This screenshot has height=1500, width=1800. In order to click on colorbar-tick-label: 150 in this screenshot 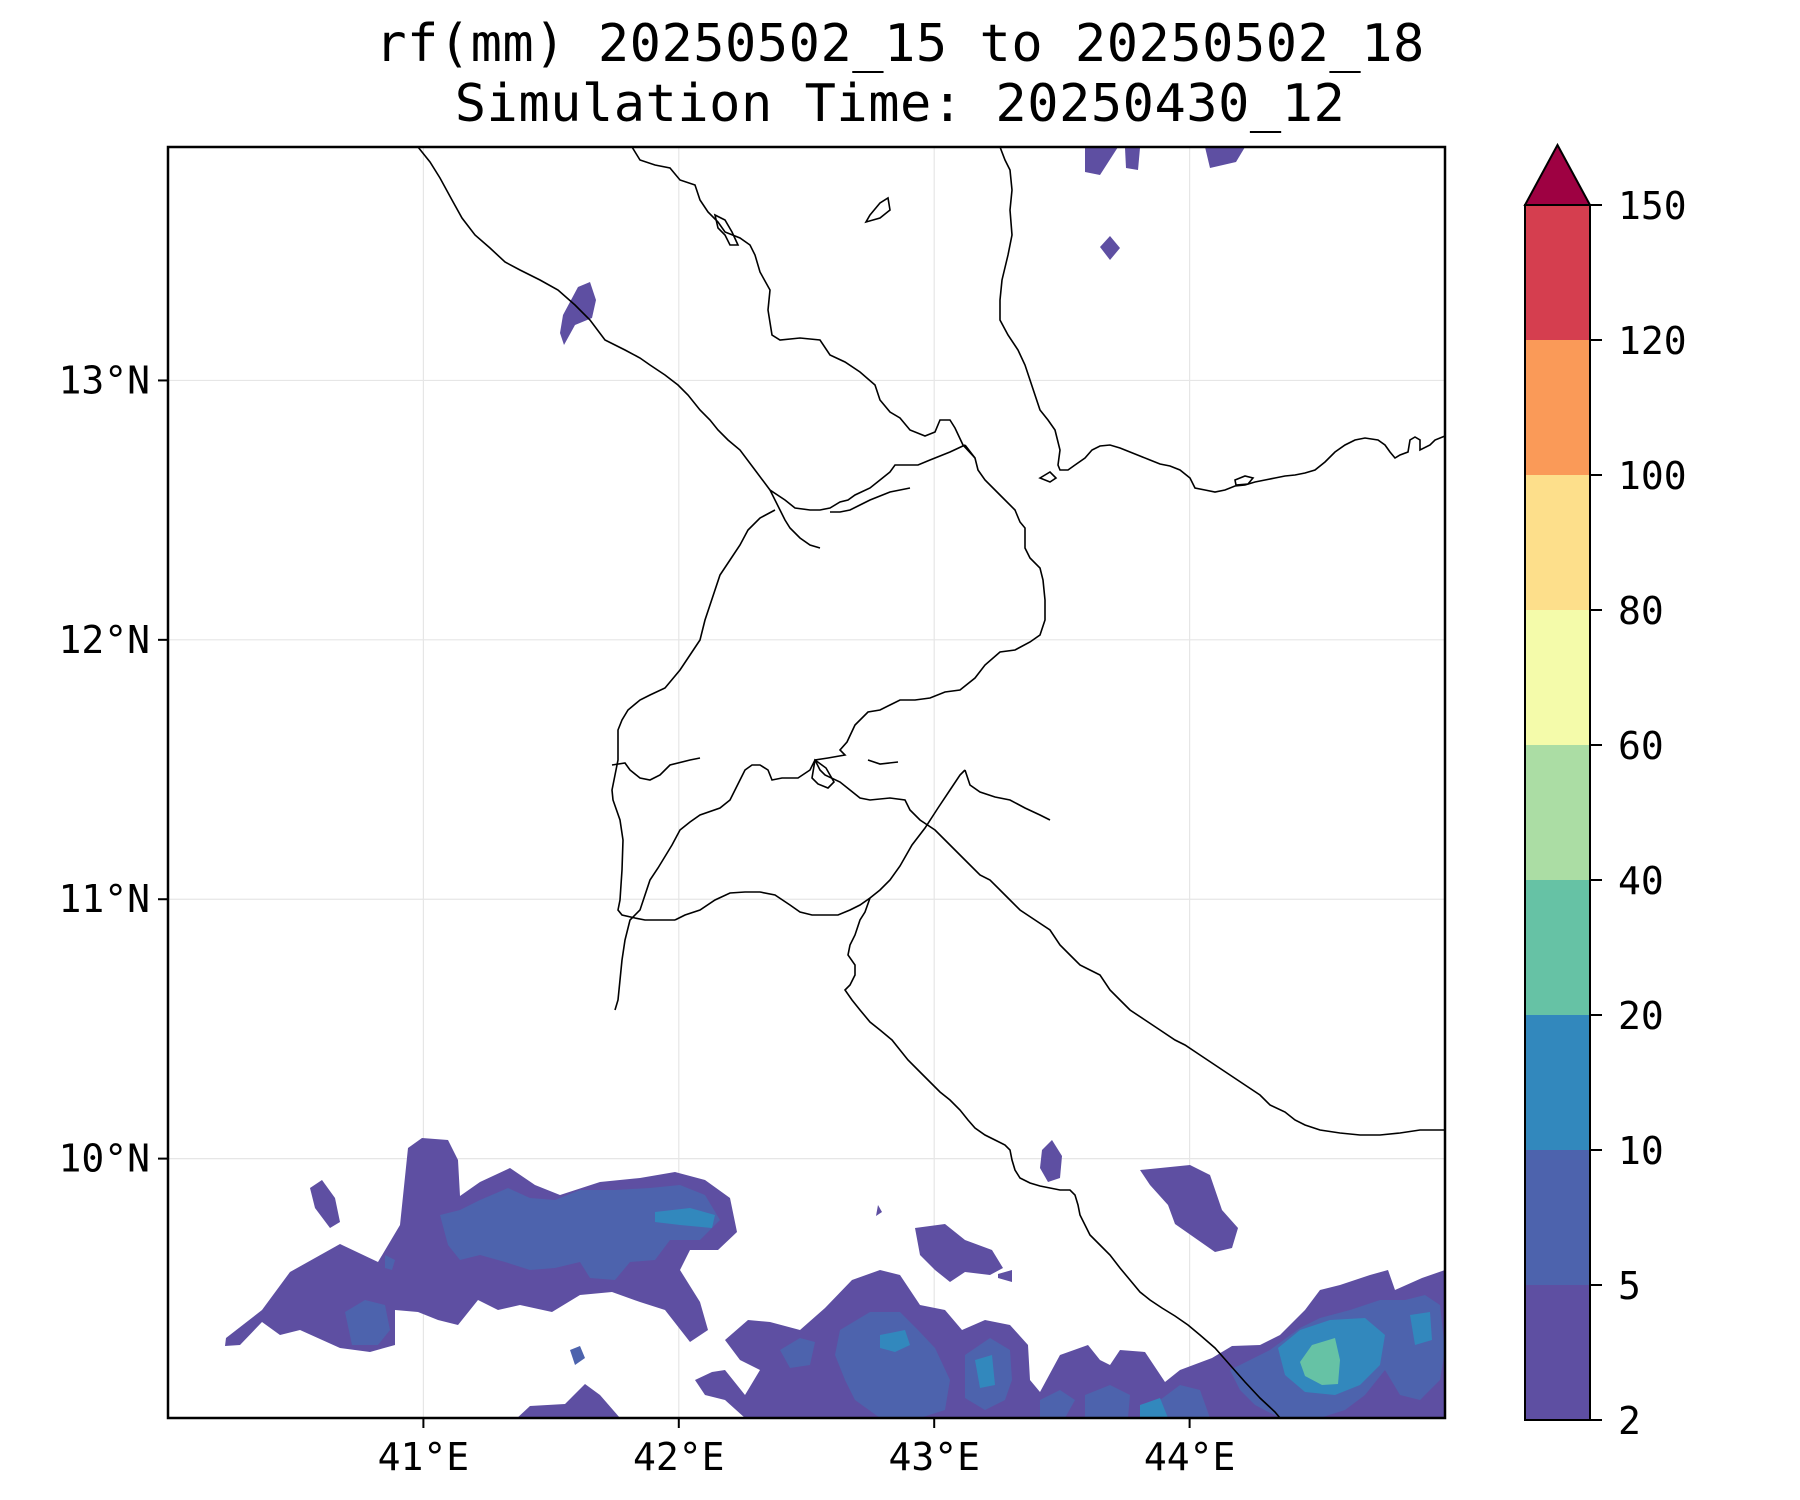, I will do `click(1652, 206)`.